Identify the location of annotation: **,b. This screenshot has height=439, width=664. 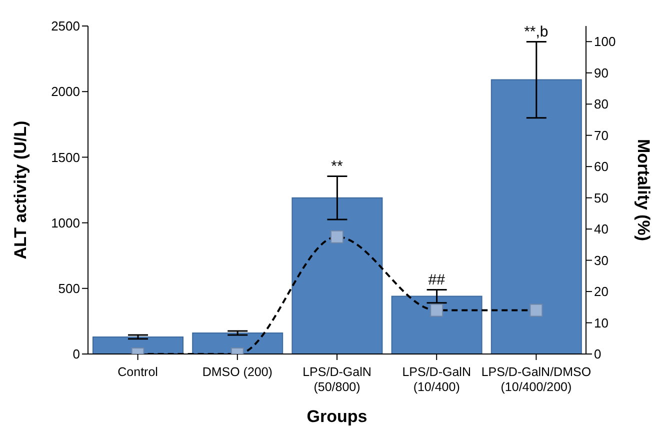
(536, 32).